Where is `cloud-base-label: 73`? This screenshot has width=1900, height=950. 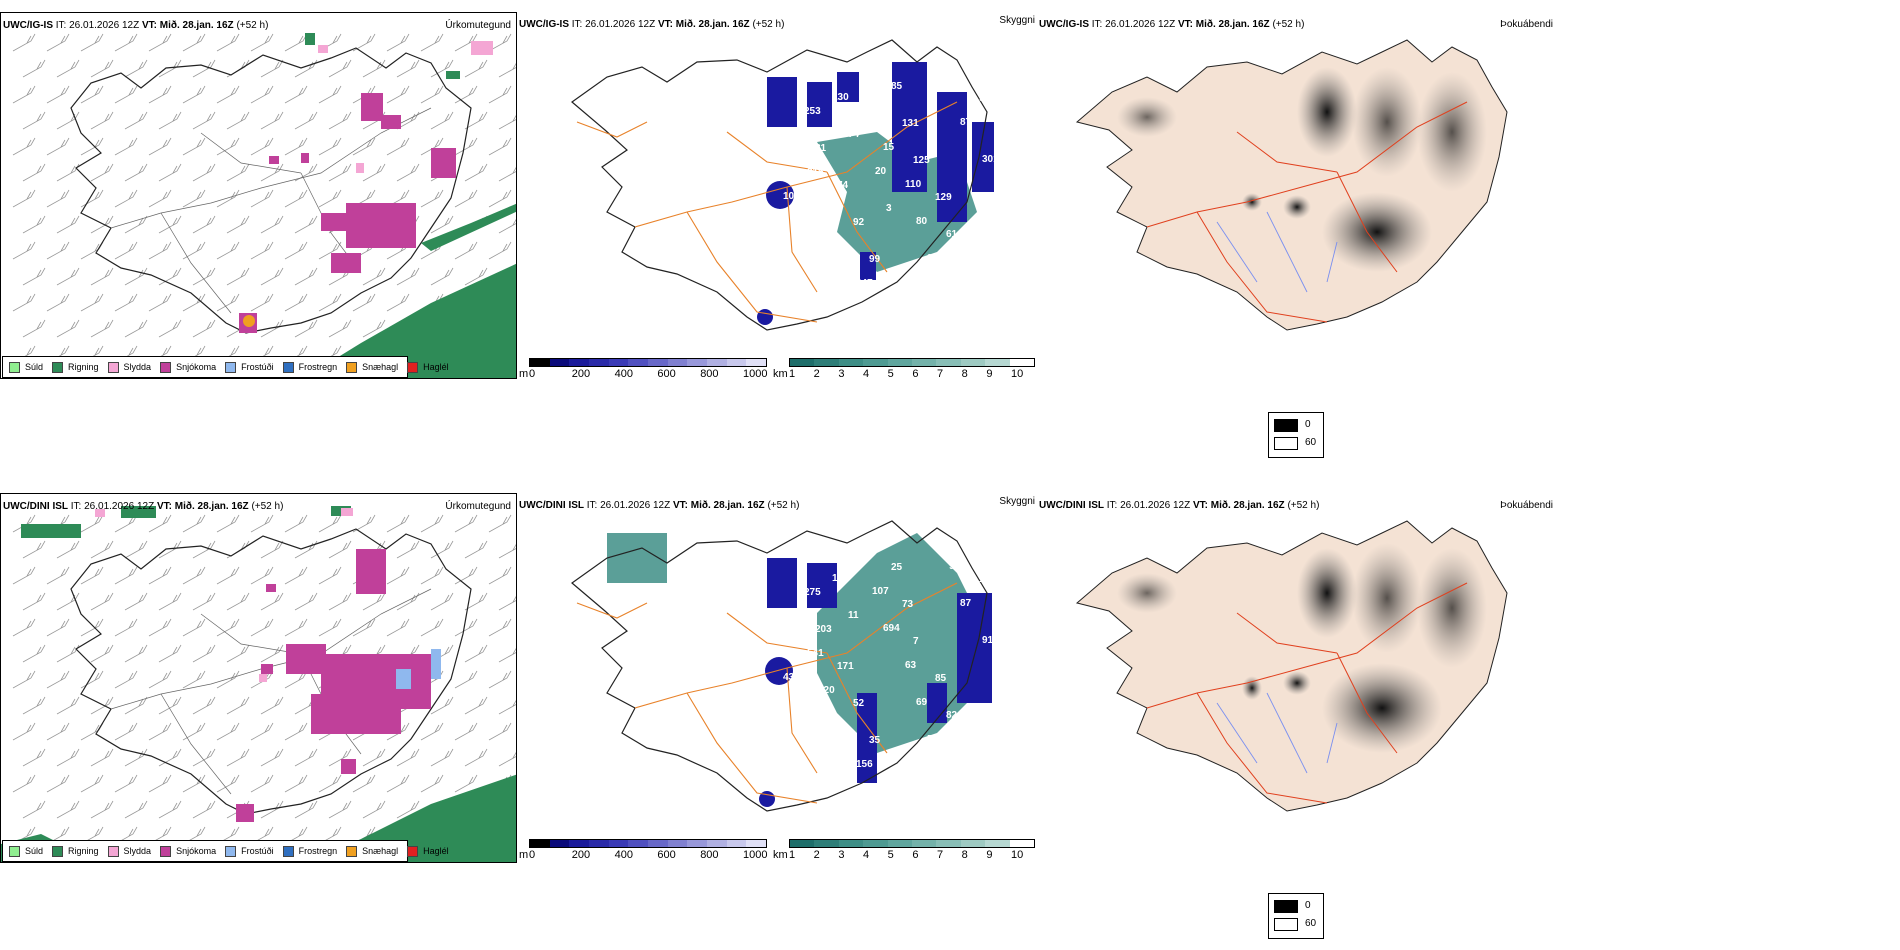 cloud-base-label: 73 is located at coordinates (908, 604).